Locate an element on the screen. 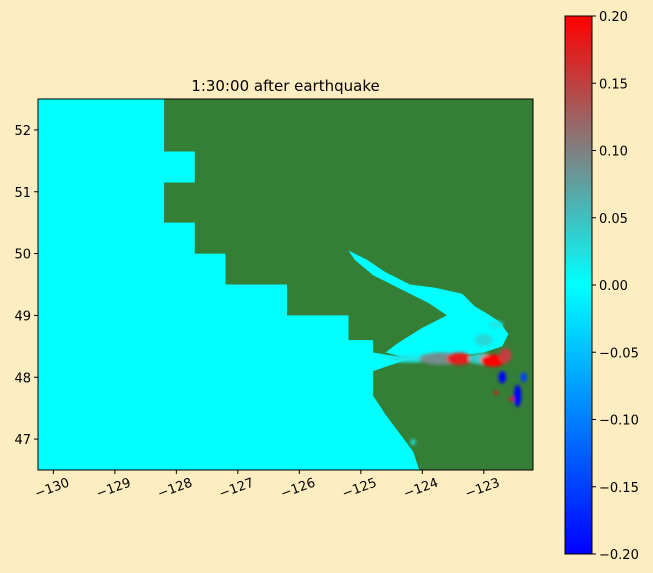 The image size is (653, 573). colorbar-tick-label: −0.10 is located at coordinates (619, 421).